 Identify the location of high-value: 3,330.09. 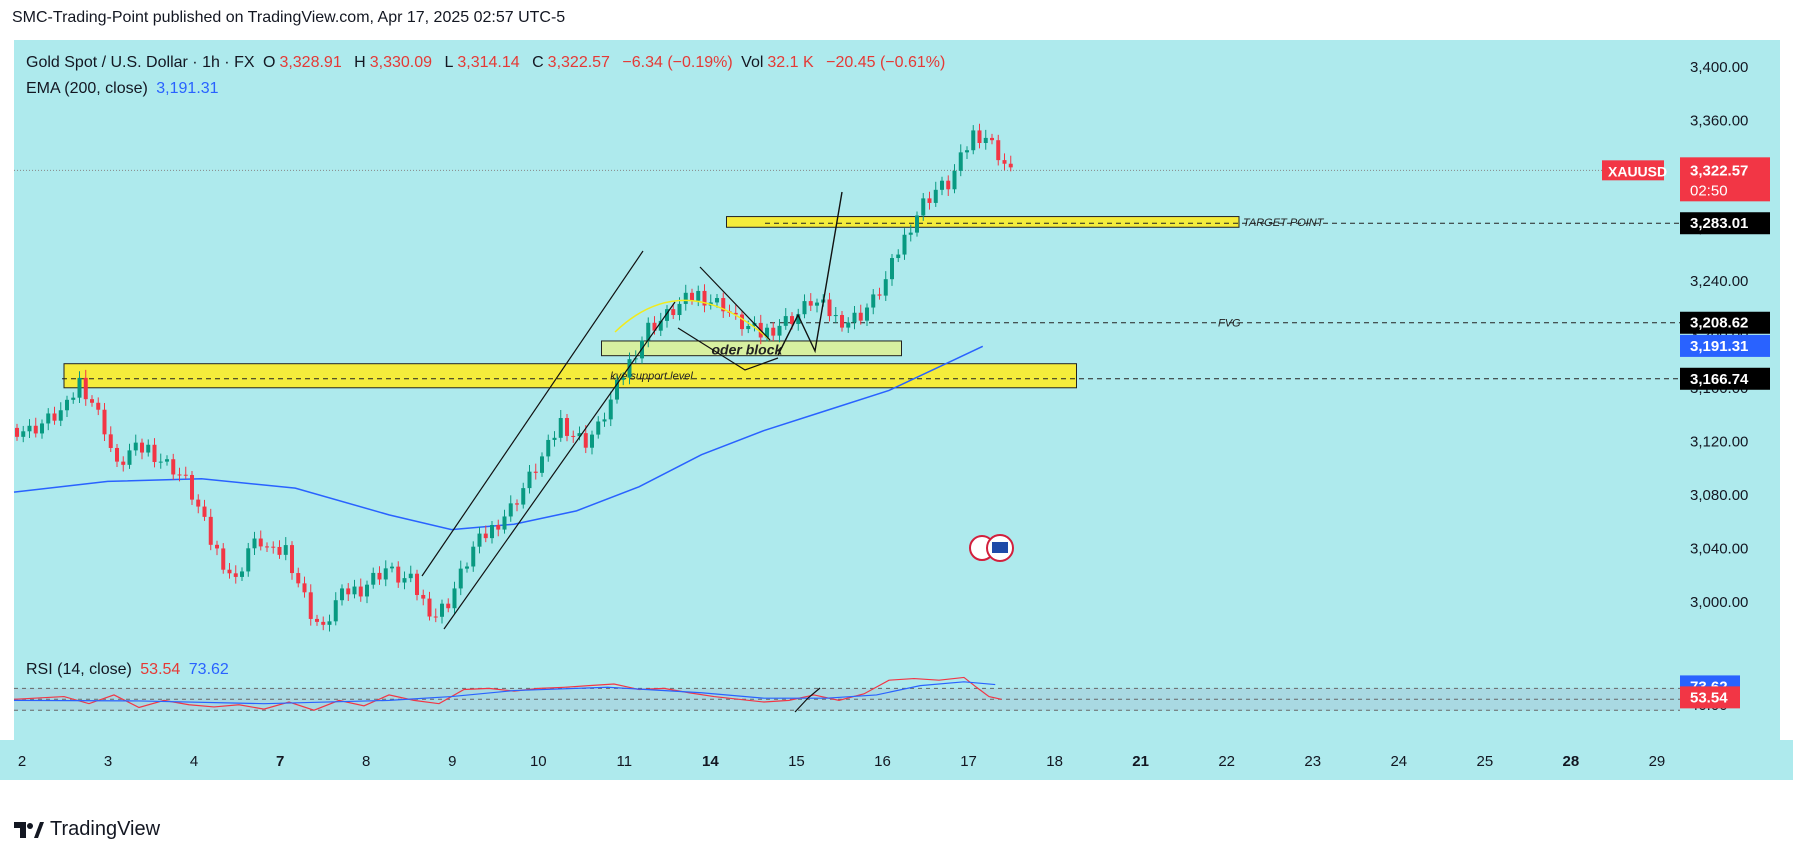
(401, 62).